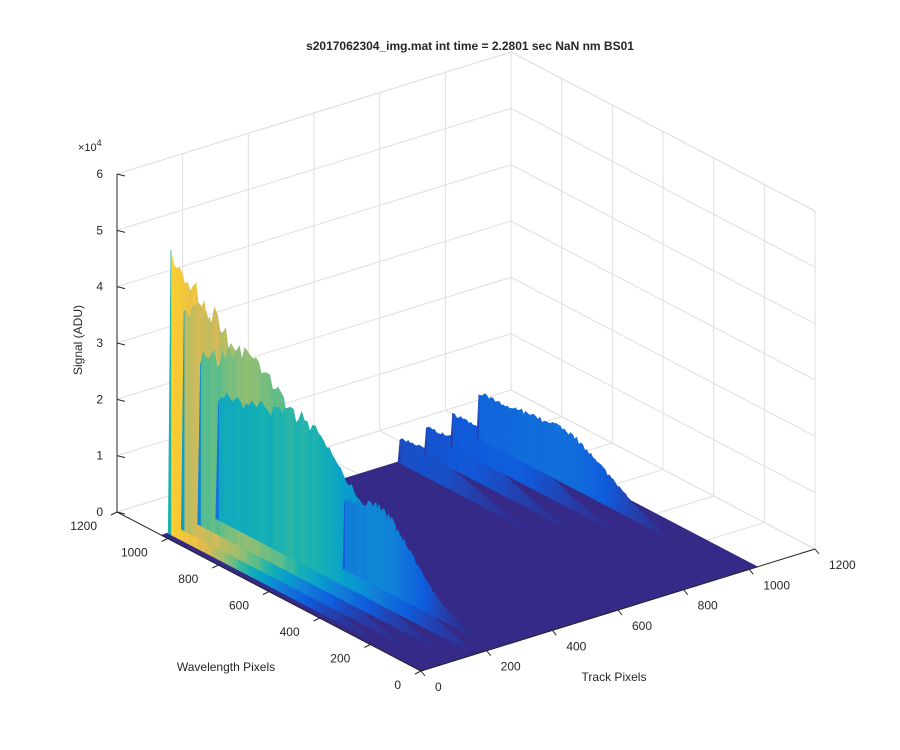 The image size is (900, 750). I want to click on x-tick-label: 0, so click(438, 687).